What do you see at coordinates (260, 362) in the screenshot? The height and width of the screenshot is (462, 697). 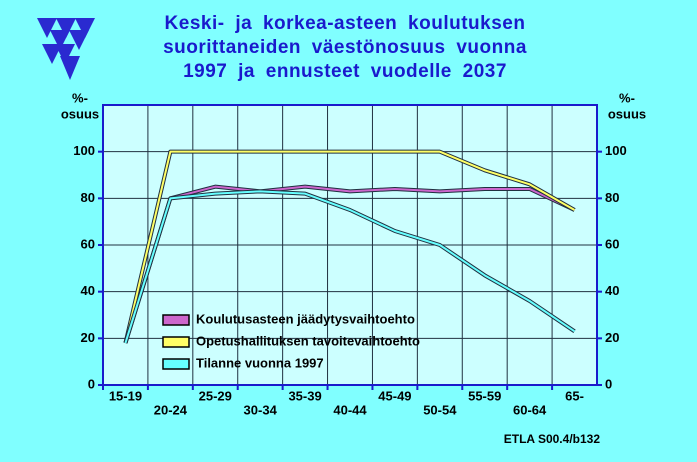 I see `legend-label: Tilanne vuonna 1997` at bounding box center [260, 362].